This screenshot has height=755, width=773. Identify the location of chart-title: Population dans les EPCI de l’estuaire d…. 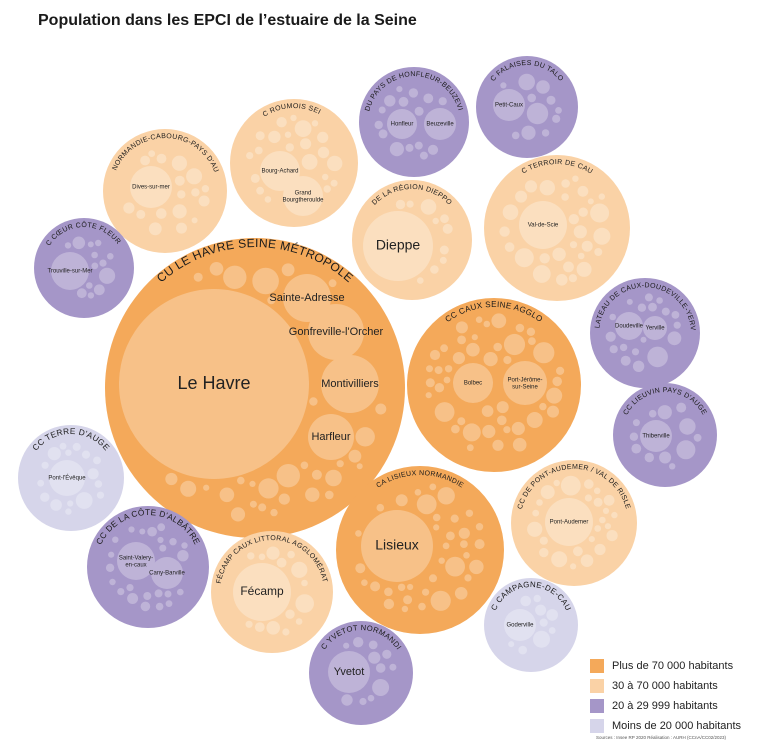
(227, 20).